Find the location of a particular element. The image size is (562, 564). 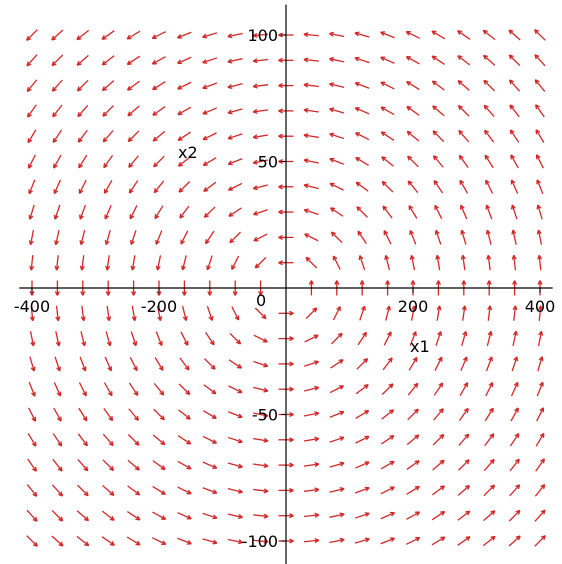

y-tick-label: -50 is located at coordinates (265, 415).